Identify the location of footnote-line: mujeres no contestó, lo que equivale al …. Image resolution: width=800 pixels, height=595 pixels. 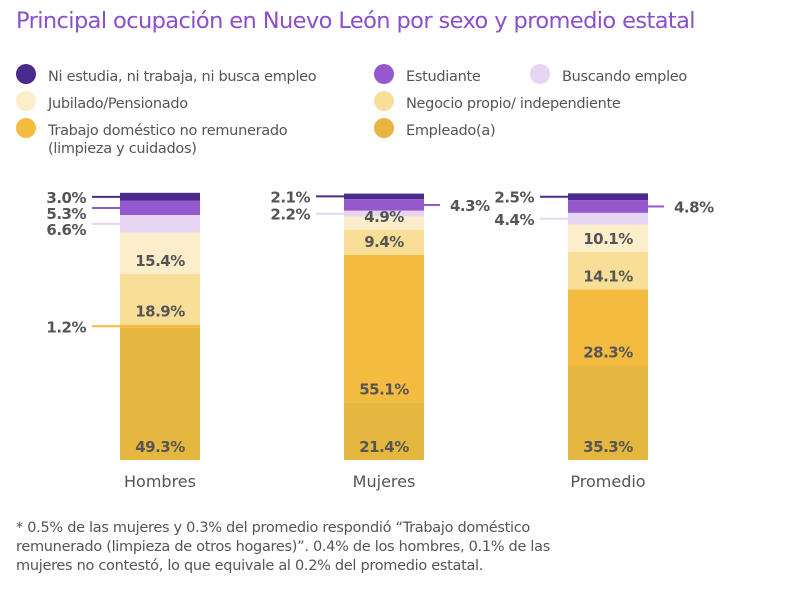
(250, 566).